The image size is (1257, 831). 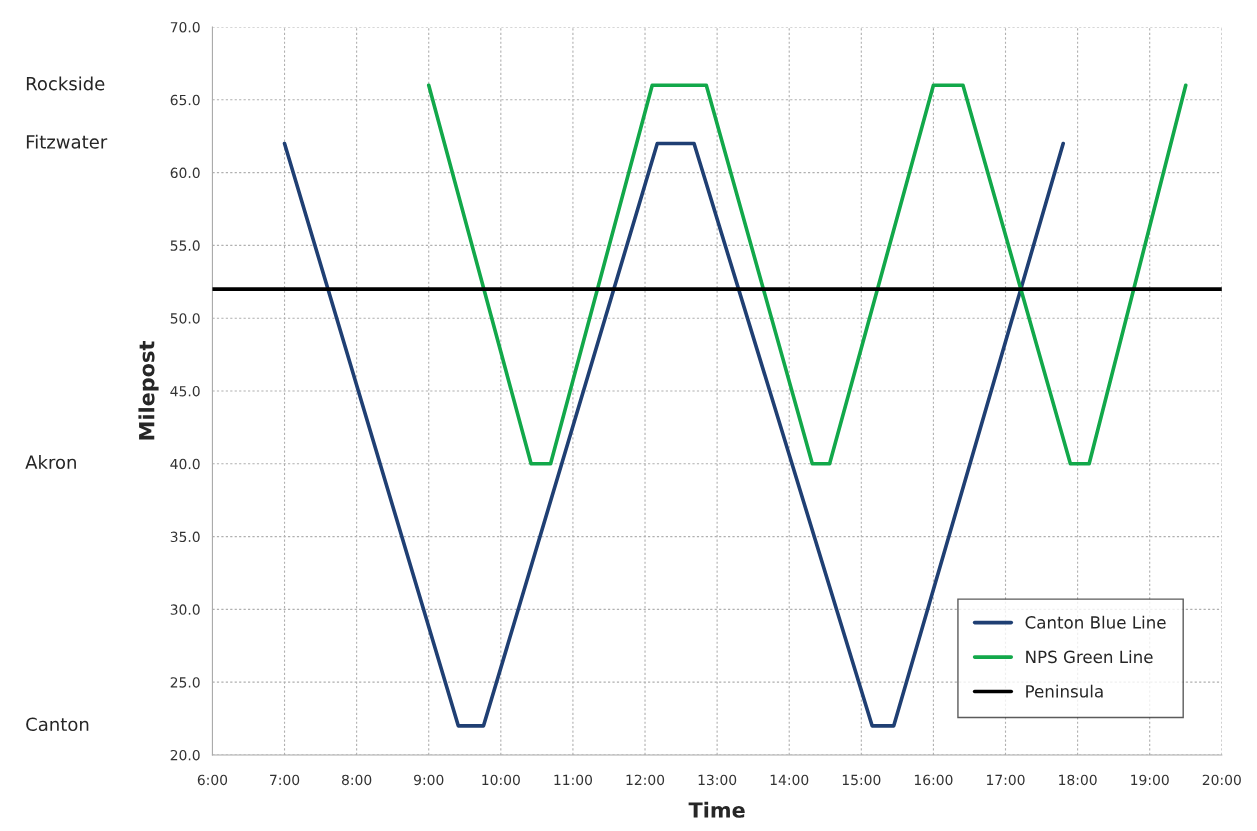 I want to click on y-tick-label: 65.0, so click(x=185, y=100).